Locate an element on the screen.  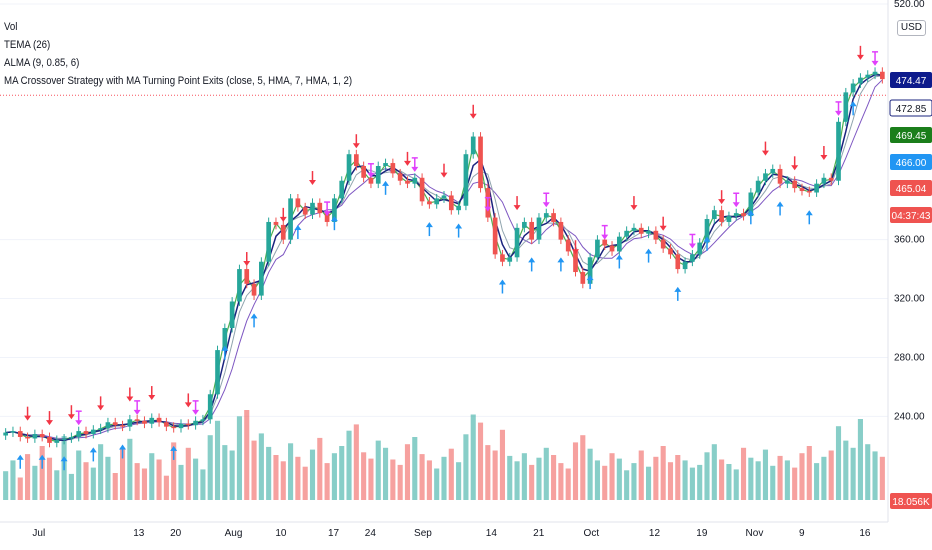
time-tick-label: 14 is located at coordinates (492, 533).